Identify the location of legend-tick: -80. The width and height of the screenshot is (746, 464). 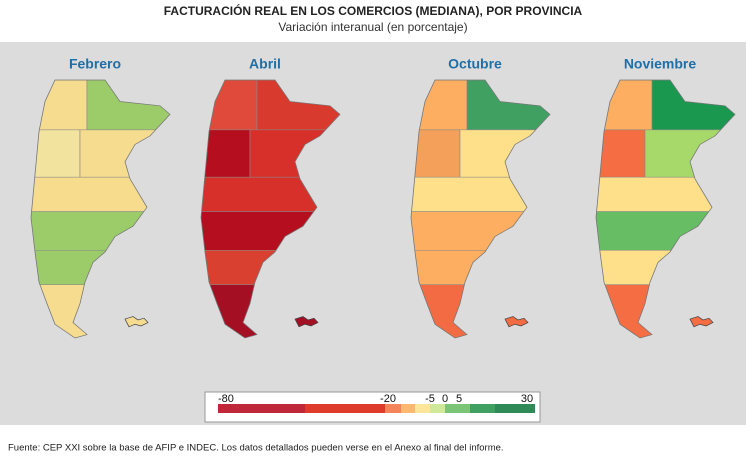
(226, 399).